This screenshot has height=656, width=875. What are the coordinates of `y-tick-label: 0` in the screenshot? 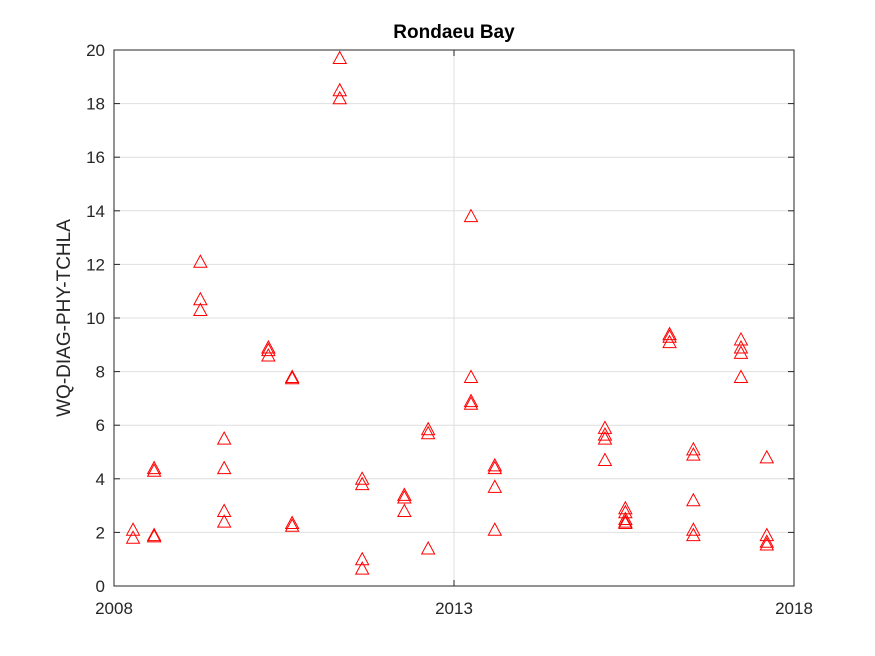 It's located at (100, 586).